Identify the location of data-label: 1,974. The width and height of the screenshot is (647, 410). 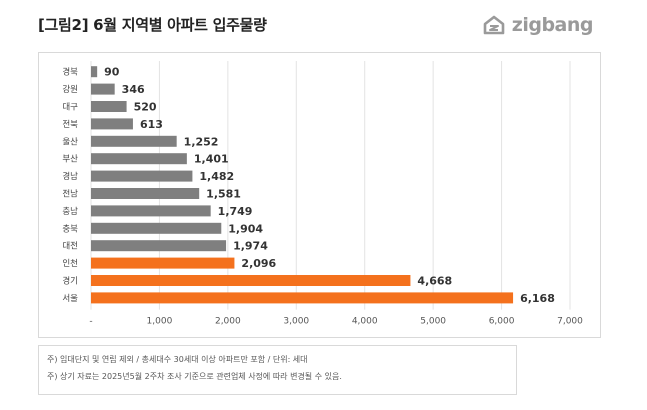
(250, 246).